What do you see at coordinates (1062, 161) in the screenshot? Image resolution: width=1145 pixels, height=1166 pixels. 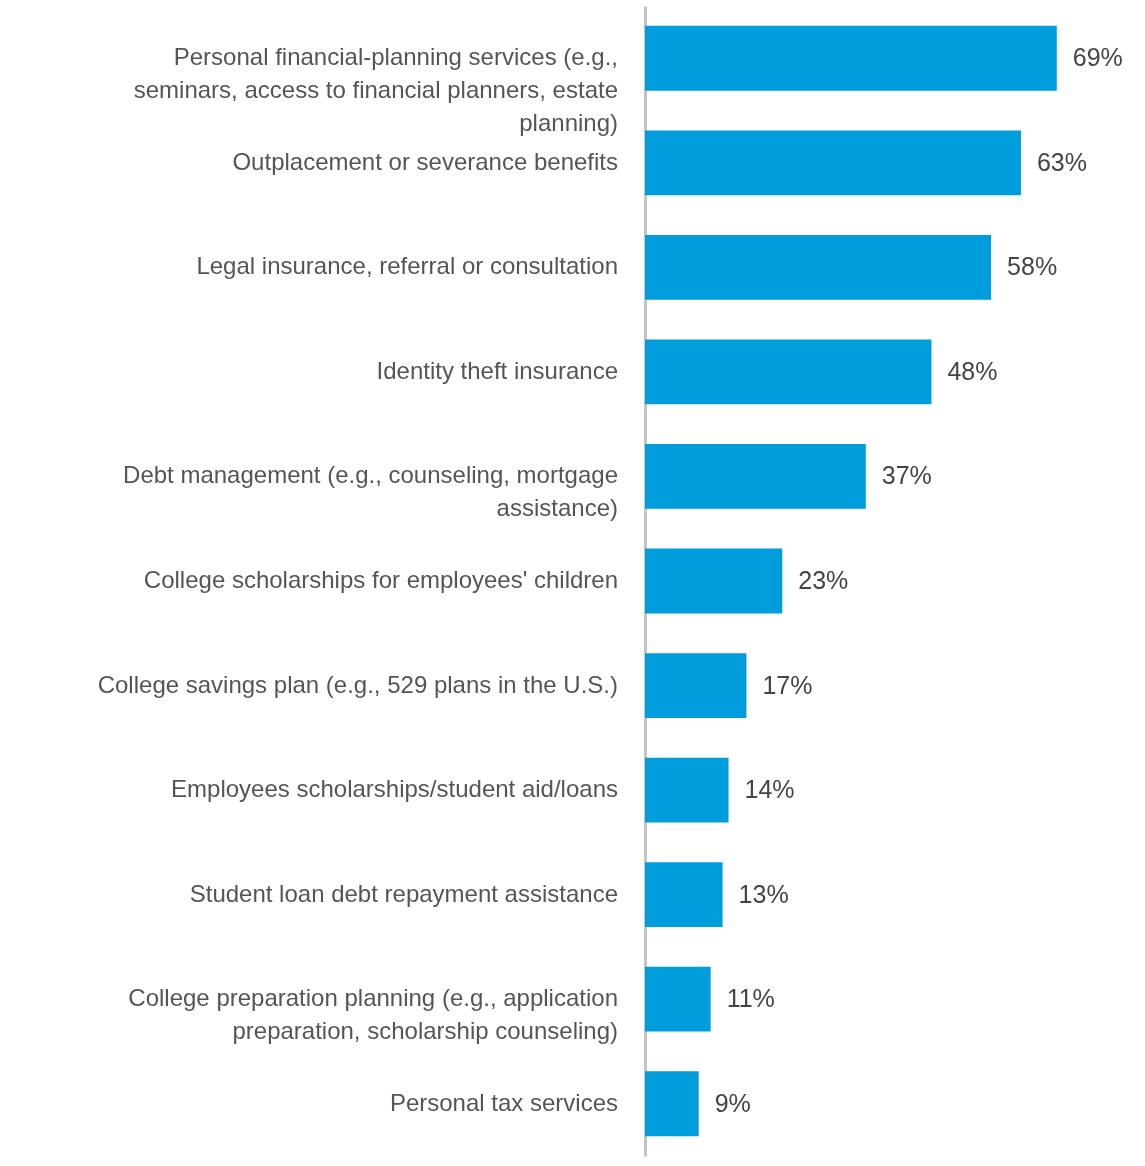 I see `data-label: 63%` at bounding box center [1062, 161].